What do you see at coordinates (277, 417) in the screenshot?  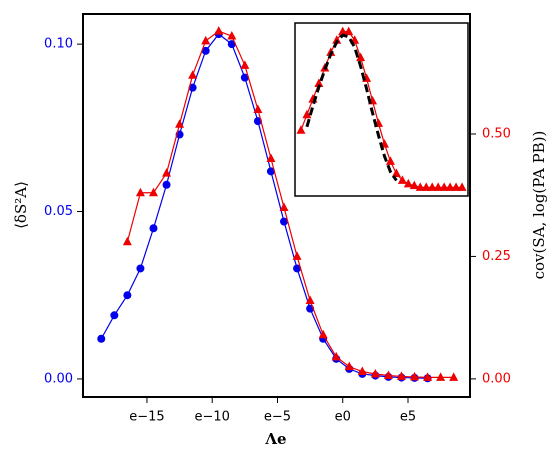 I see `x-tick-label: e−5` at bounding box center [277, 417].